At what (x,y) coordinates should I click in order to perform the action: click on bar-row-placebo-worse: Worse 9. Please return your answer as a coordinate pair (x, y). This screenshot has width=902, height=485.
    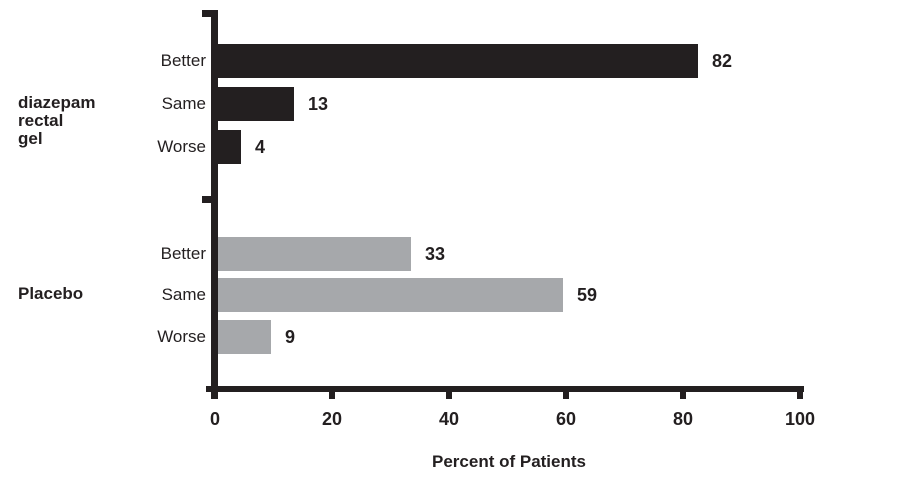
    Looking at the image, I should click on (147, 337).